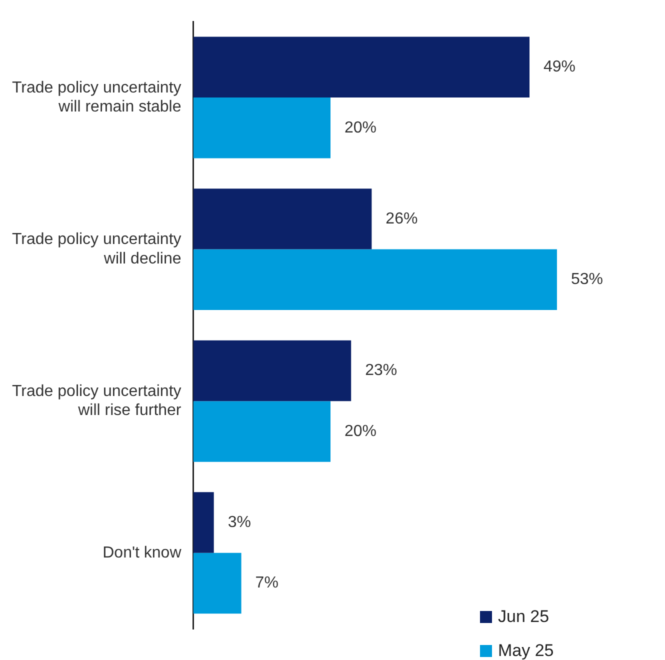  I want to click on legend-label: Jun 25, so click(524, 617).